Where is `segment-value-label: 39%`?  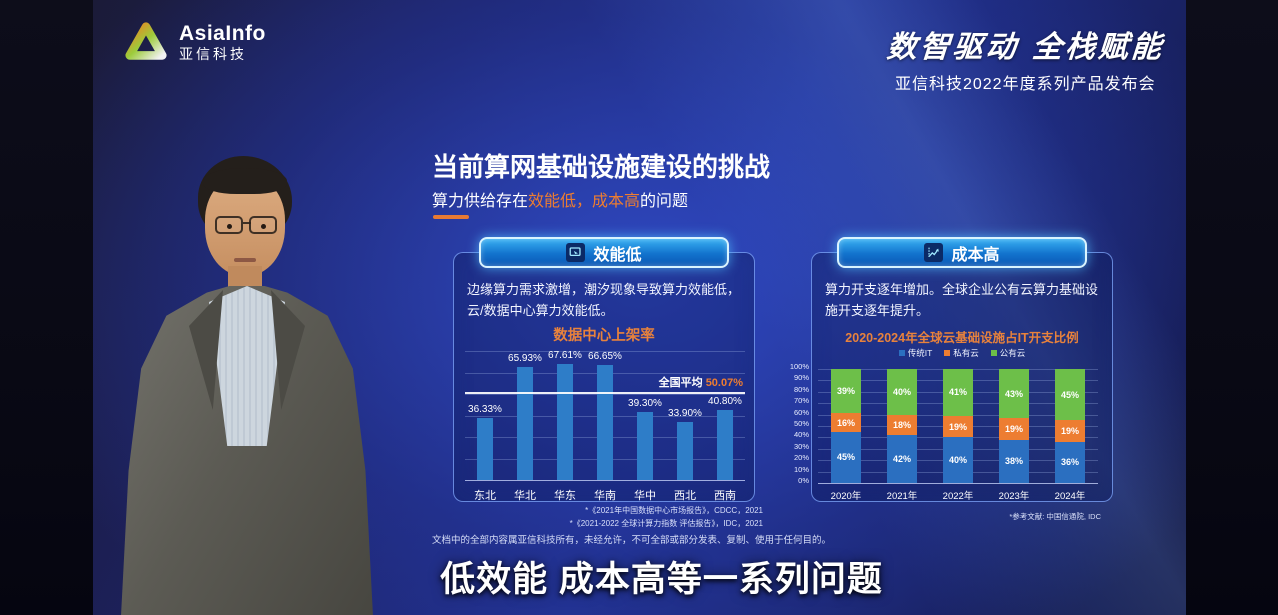
segment-value-label: 39% is located at coordinates (845, 391).